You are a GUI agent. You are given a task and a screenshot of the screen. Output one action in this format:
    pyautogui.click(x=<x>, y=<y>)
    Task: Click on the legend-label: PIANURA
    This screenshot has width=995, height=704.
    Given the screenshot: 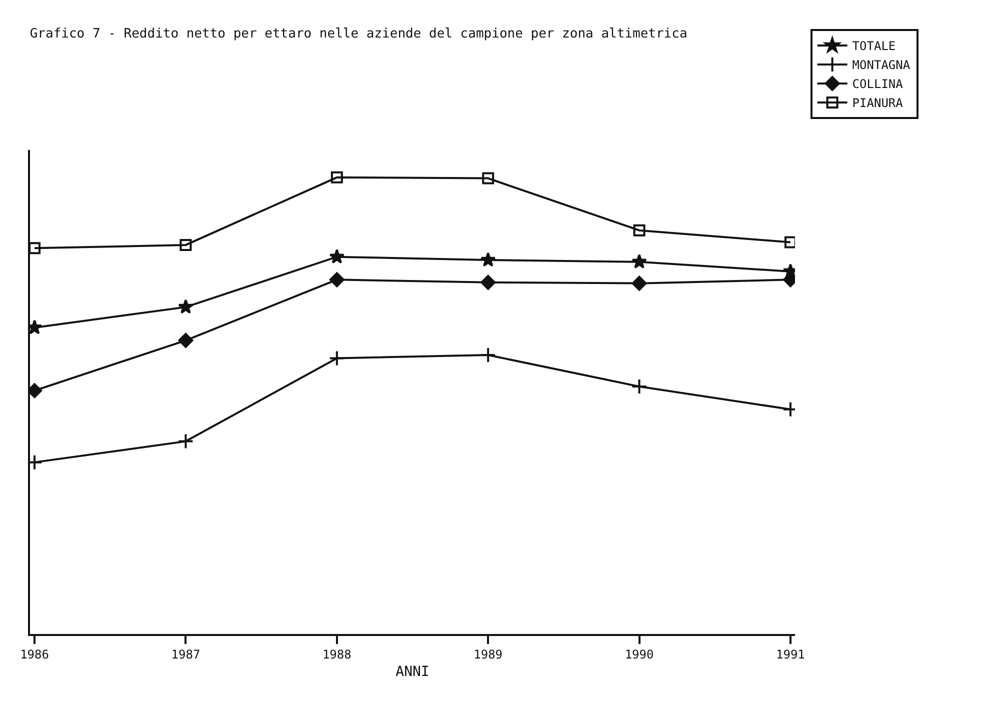 What is the action you would take?
    pyautogui.click(x=878, y=103)
    